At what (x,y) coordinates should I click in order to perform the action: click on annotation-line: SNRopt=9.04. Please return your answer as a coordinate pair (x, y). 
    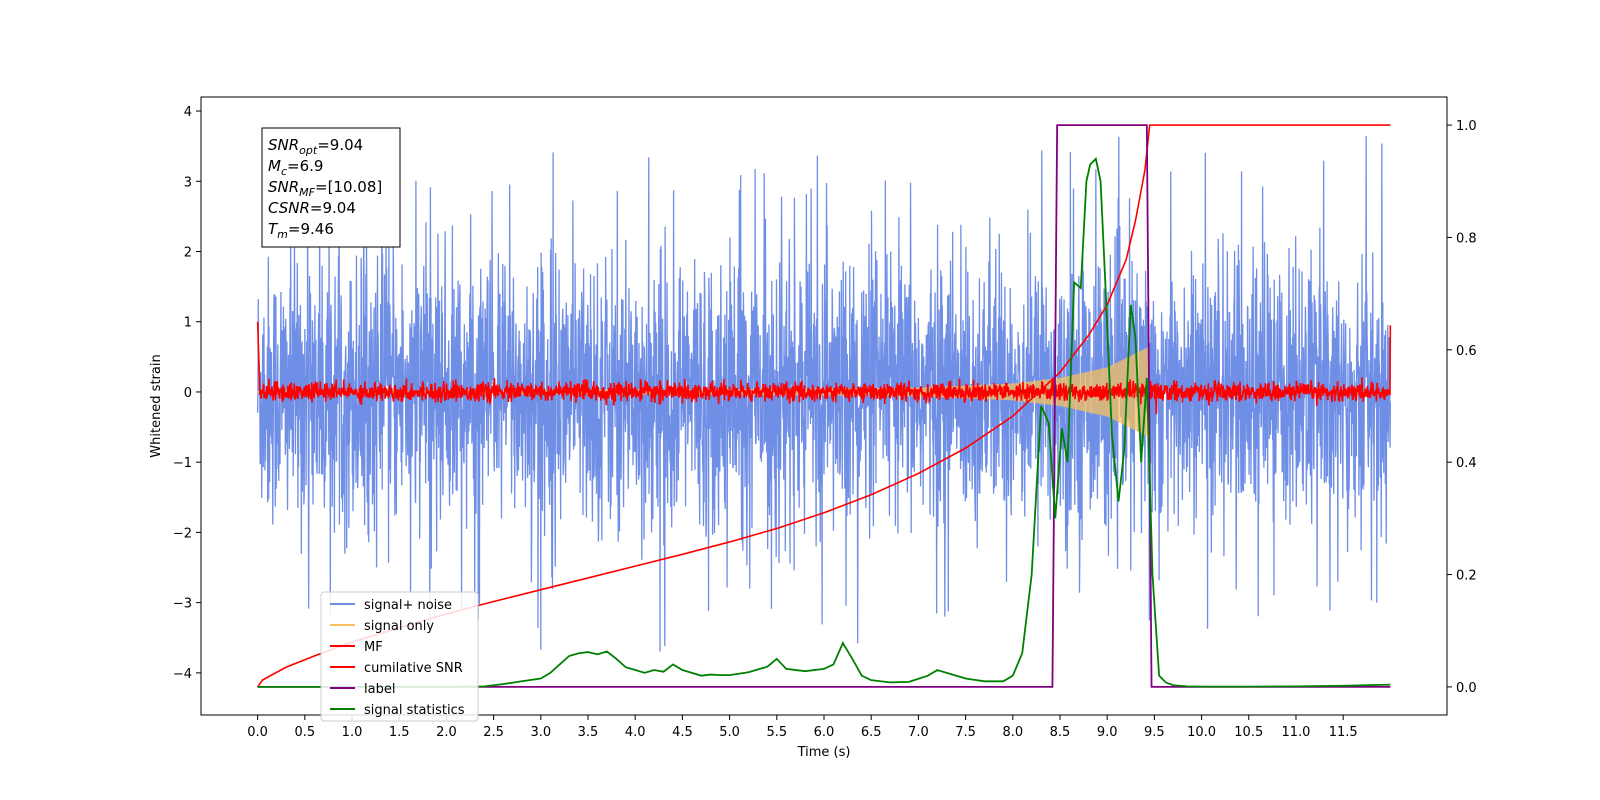
    Looking at the image, I should click on (315, 146).